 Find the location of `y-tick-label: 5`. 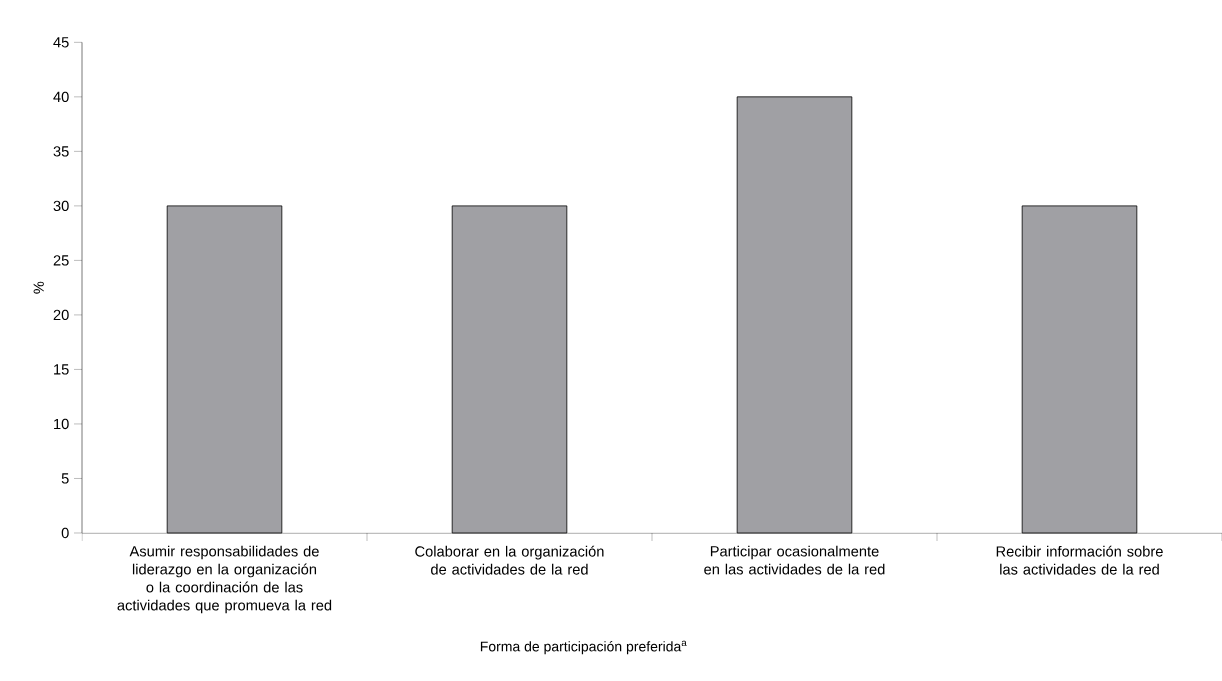

y-tick-label: 5 is located at coordinates (65, 478).